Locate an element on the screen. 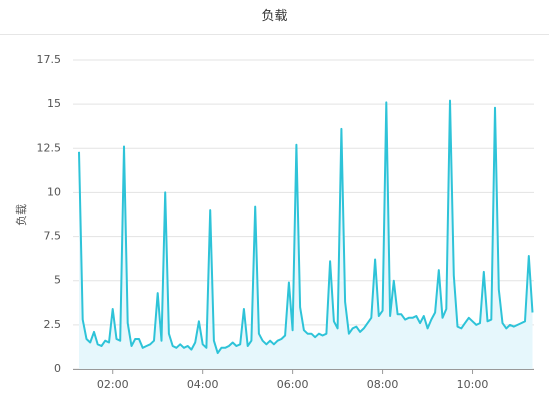 This screenshot has height=409, width=549. y-tick-label: 5 is located at coordinates (57, 280).